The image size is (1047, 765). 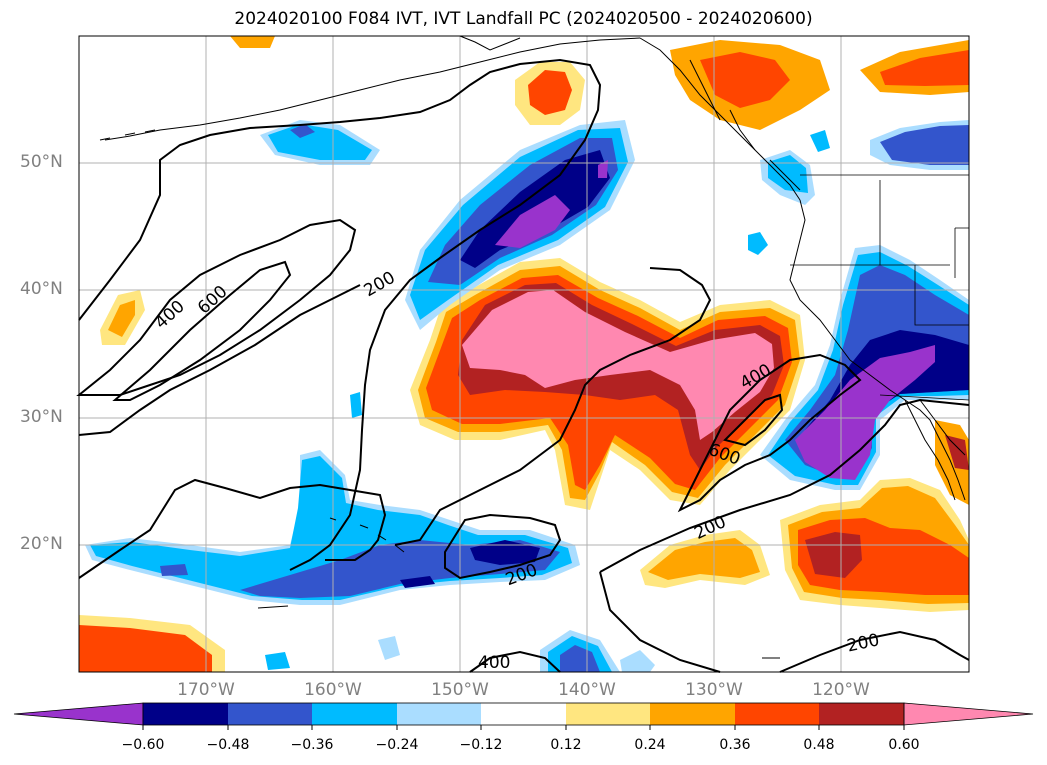 I want to click on colorbar-tick-label: −0.24, so click(x=397, y=745).